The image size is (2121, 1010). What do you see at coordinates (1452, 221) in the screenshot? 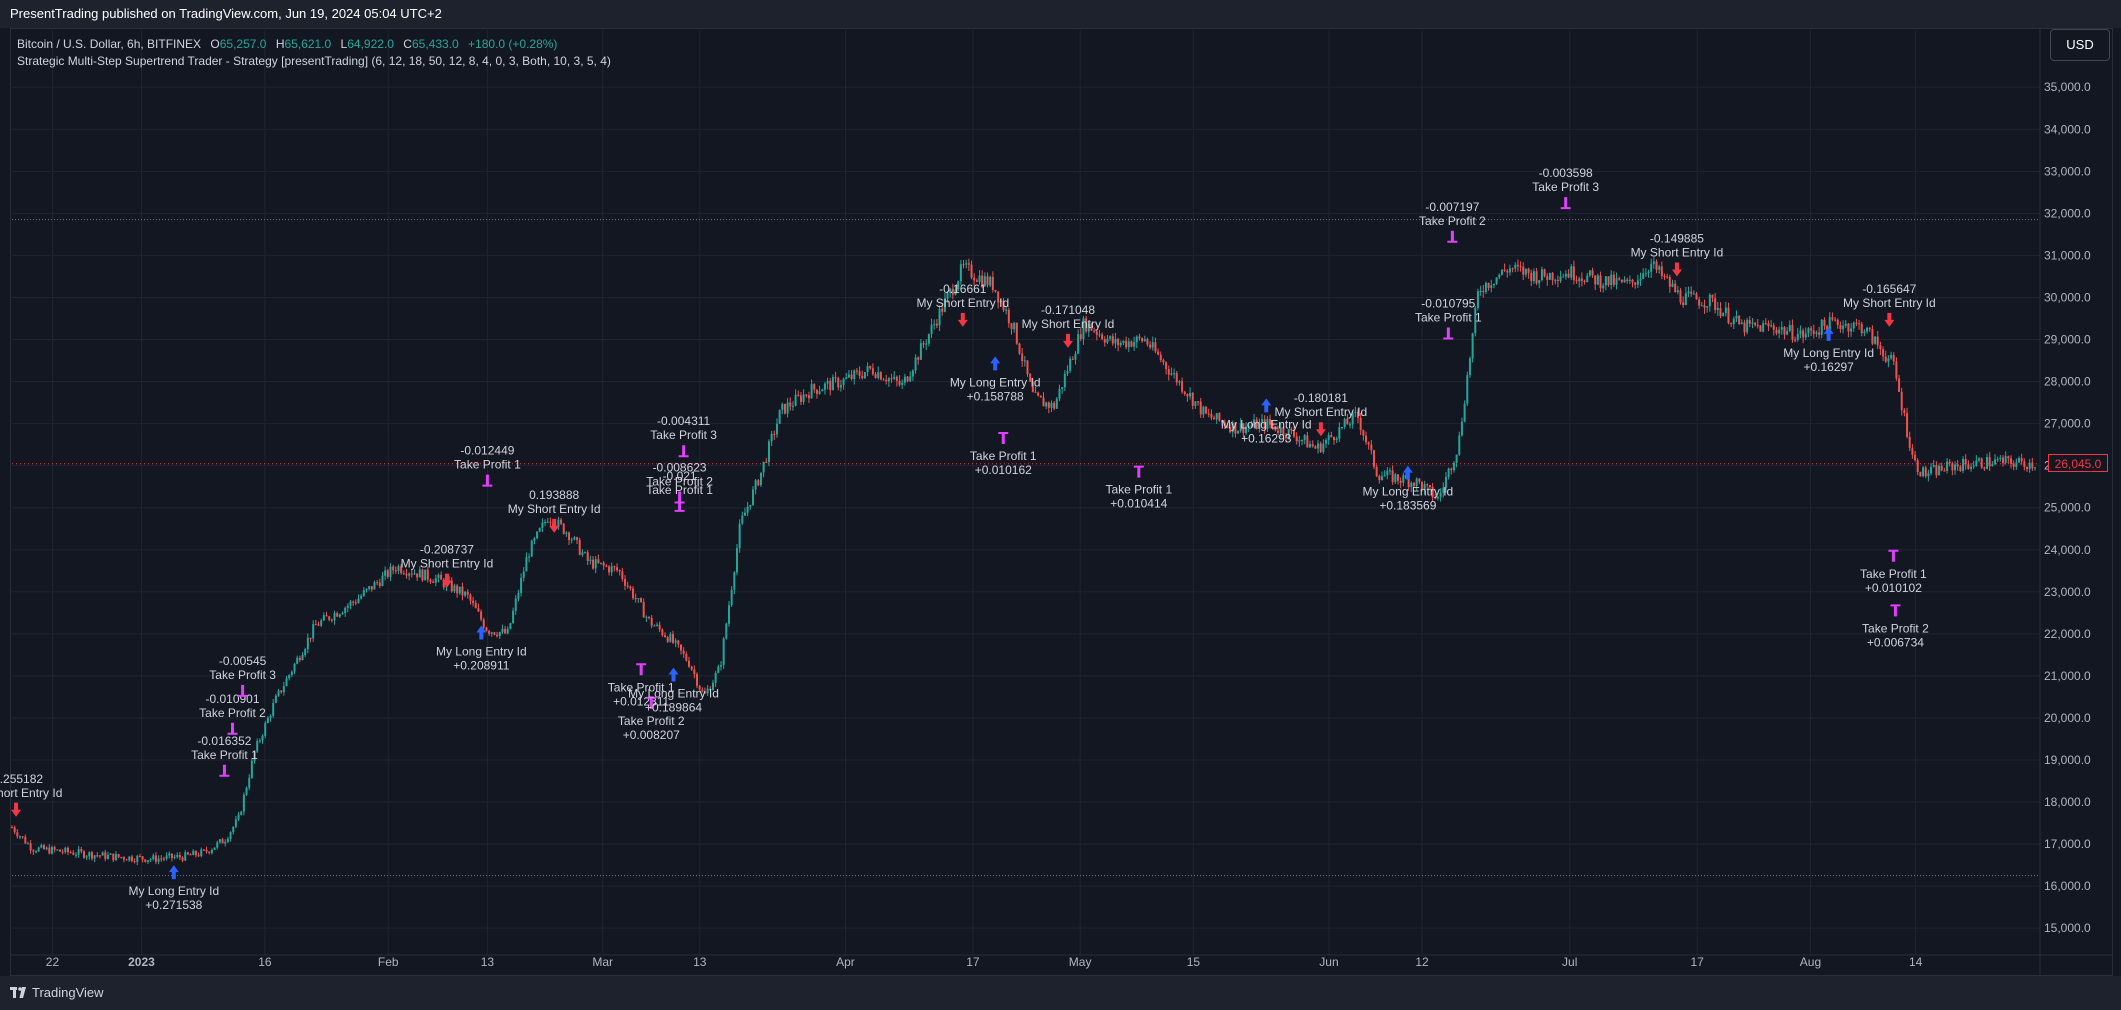
I see `annotation-line-2: Take Profit 2` at bounding box center [1452, 221].